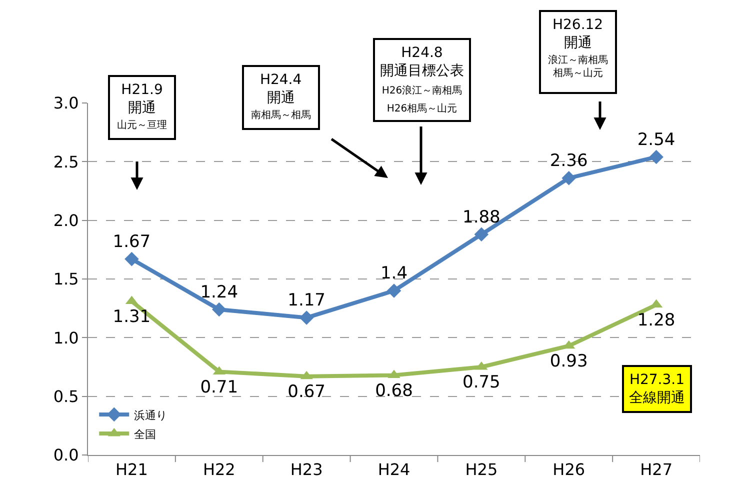  Describe the element at coordinates (422, 80) in the screenshot. I see `annotation: H24.8 開通目標公表 H26浪江～南相馬 H26相馬～山元` at that location.